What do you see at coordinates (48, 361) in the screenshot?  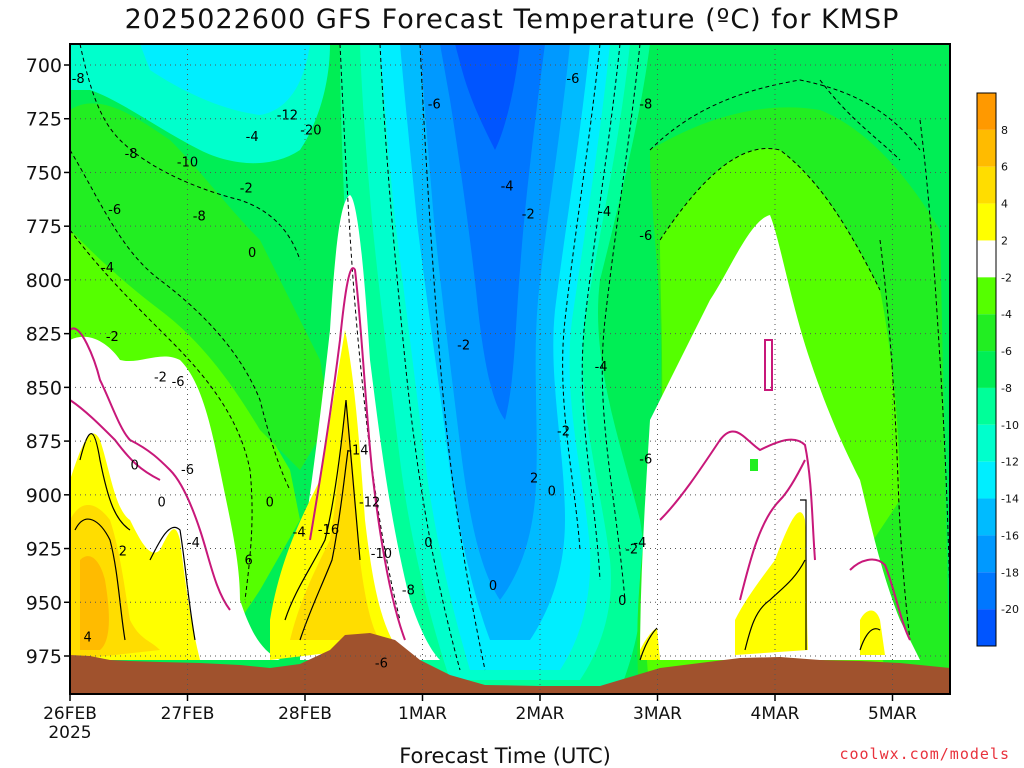 I see `y-axis: 700 725 750 775 800 825 850 875 900 925 950 975` at bounding box center [48, 361].